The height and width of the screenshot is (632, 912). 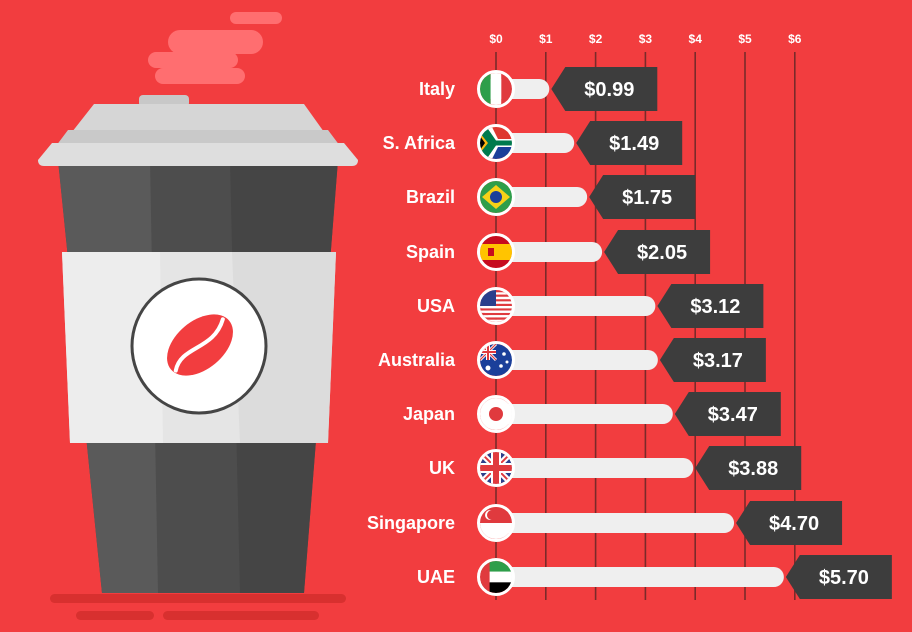 I want to click on value-label: $1.75, so click(x=642, y=197).